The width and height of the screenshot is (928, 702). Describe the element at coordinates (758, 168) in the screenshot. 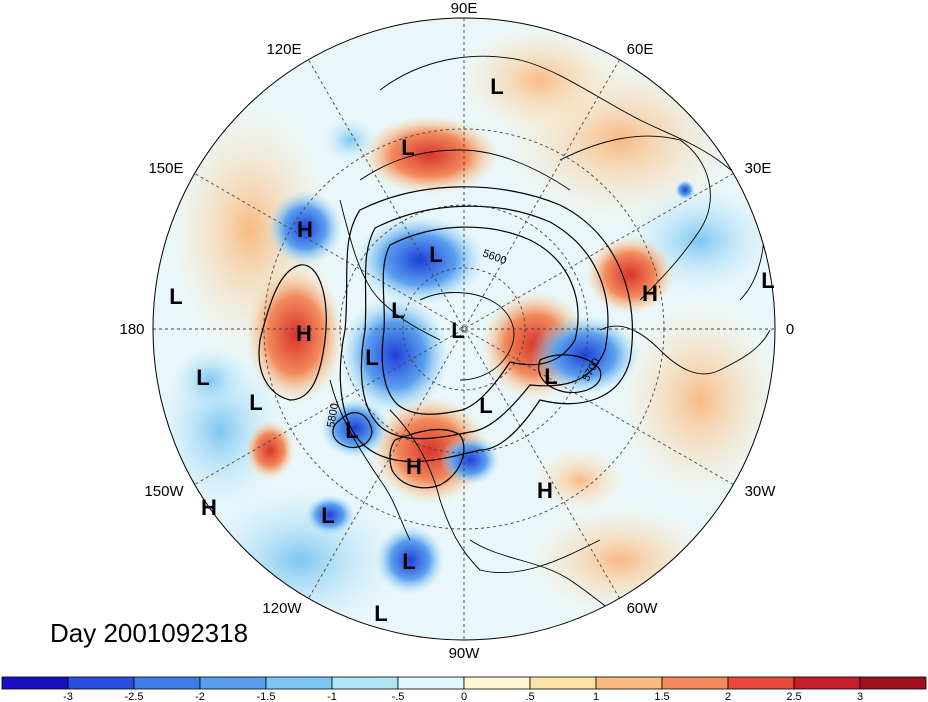

I see `lon-label-30e: 30E` at that location.